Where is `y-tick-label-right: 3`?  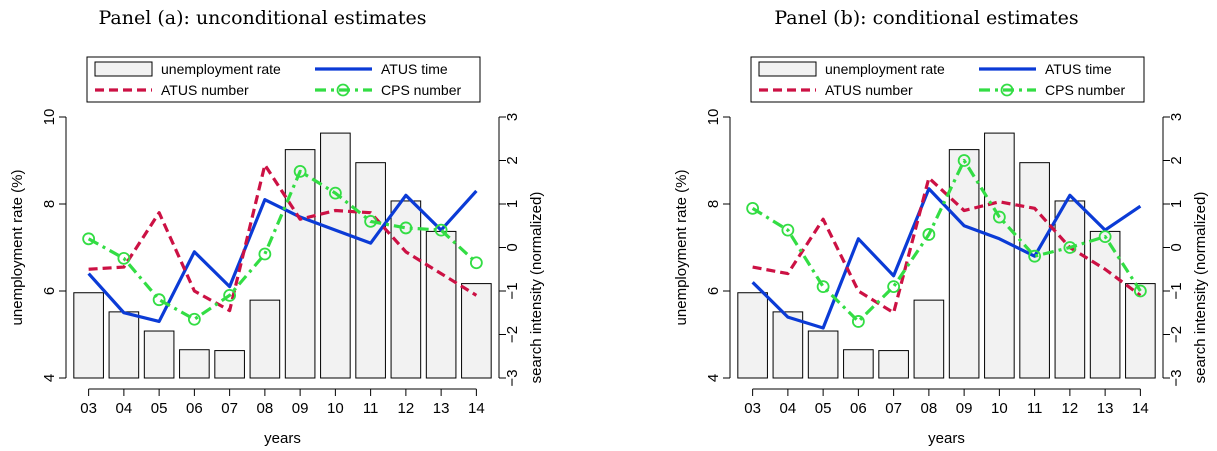
y-tick-label-right: 3 is located at coordinates (1176, 117).